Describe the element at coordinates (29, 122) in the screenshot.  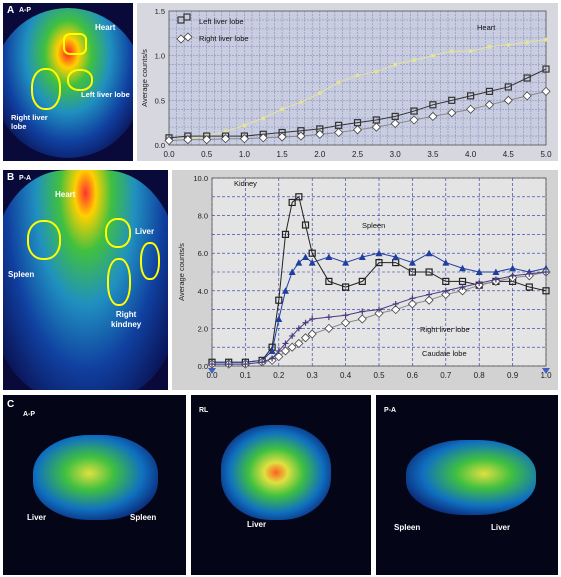
I see `right-lobe-label: Right liver lobe` at that location.